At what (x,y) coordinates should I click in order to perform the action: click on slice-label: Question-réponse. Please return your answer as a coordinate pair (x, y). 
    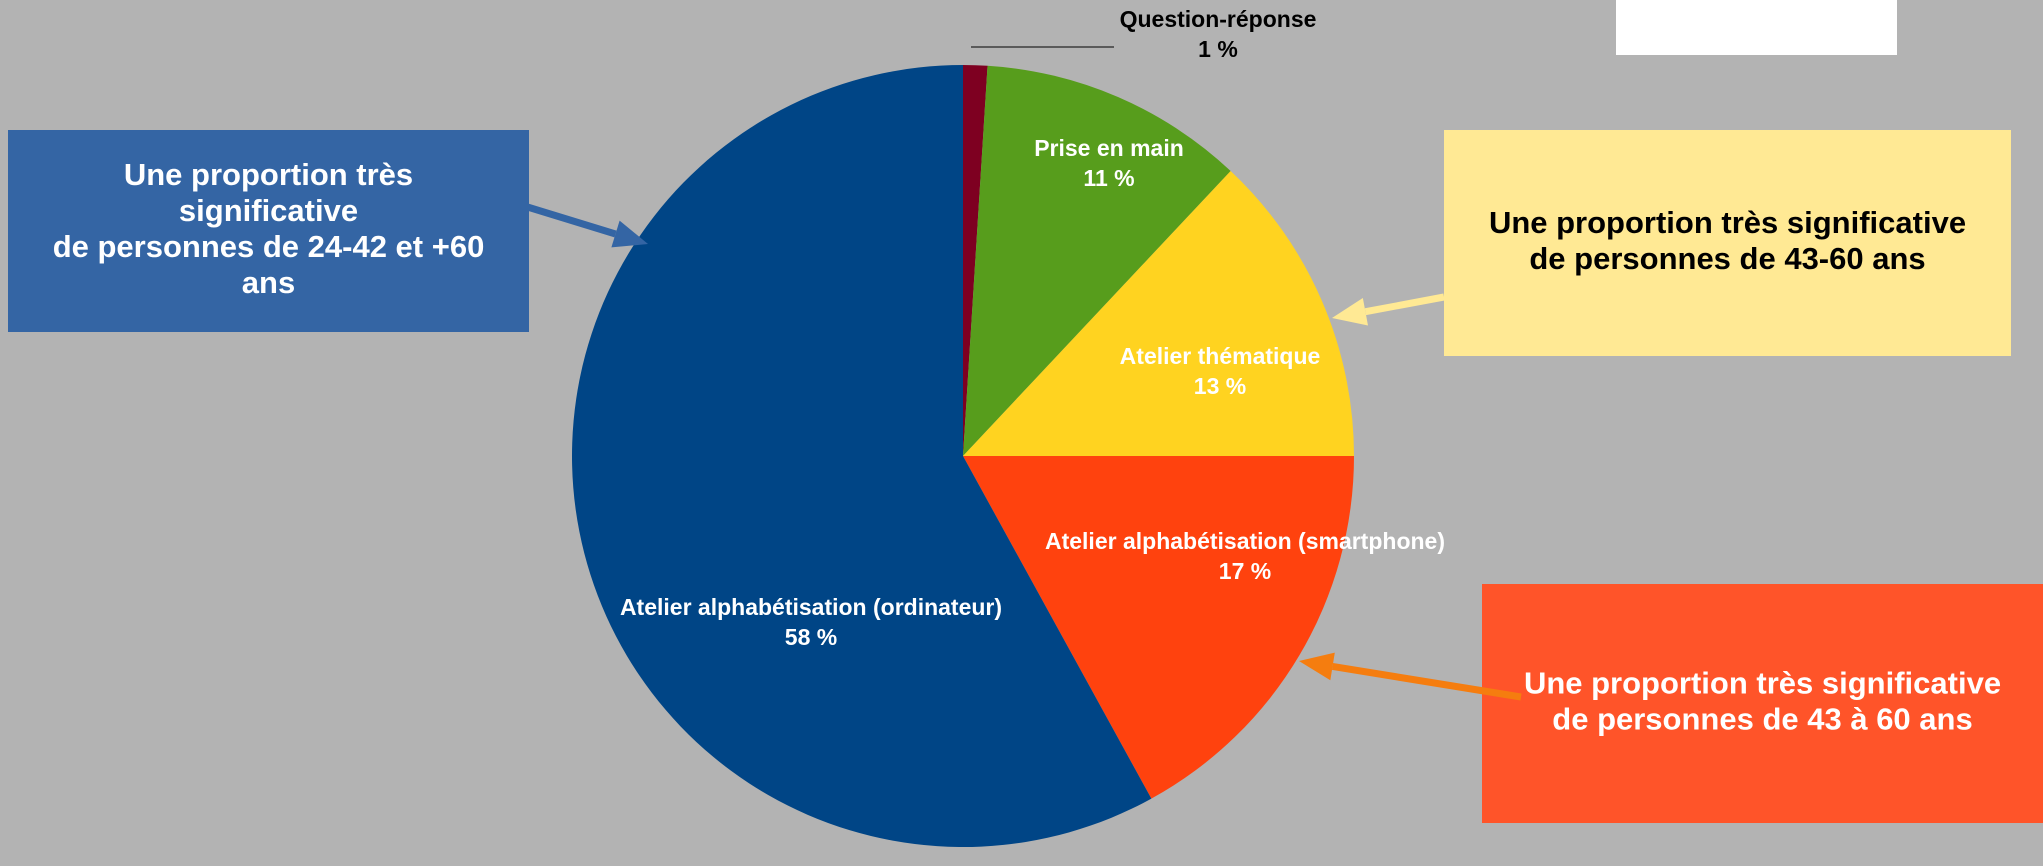
    Looking at the image, I should click on (1218, 19).